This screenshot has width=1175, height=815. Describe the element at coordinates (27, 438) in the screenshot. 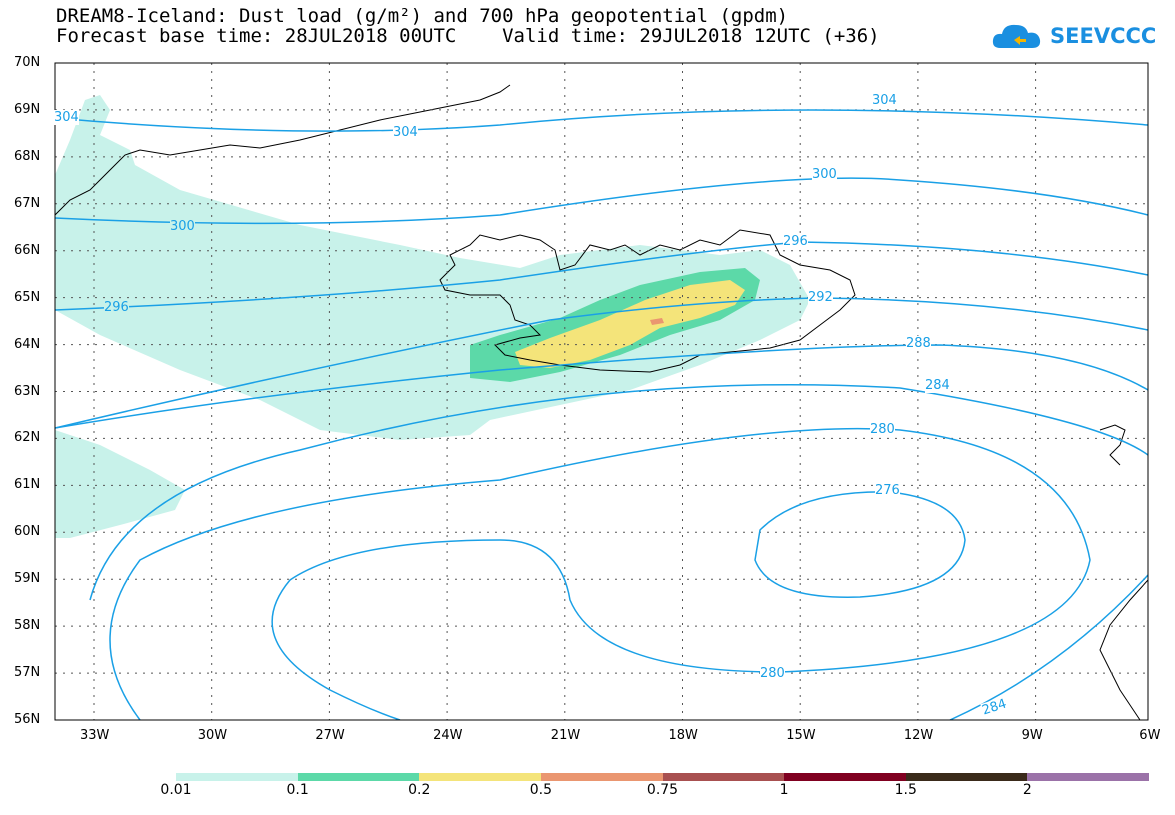

I see `latitude-label: 62N` at that location.